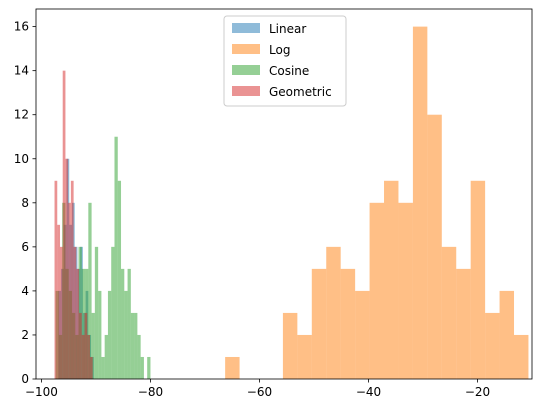  I want to click on y-tick-label: 12, so click(21, 115).